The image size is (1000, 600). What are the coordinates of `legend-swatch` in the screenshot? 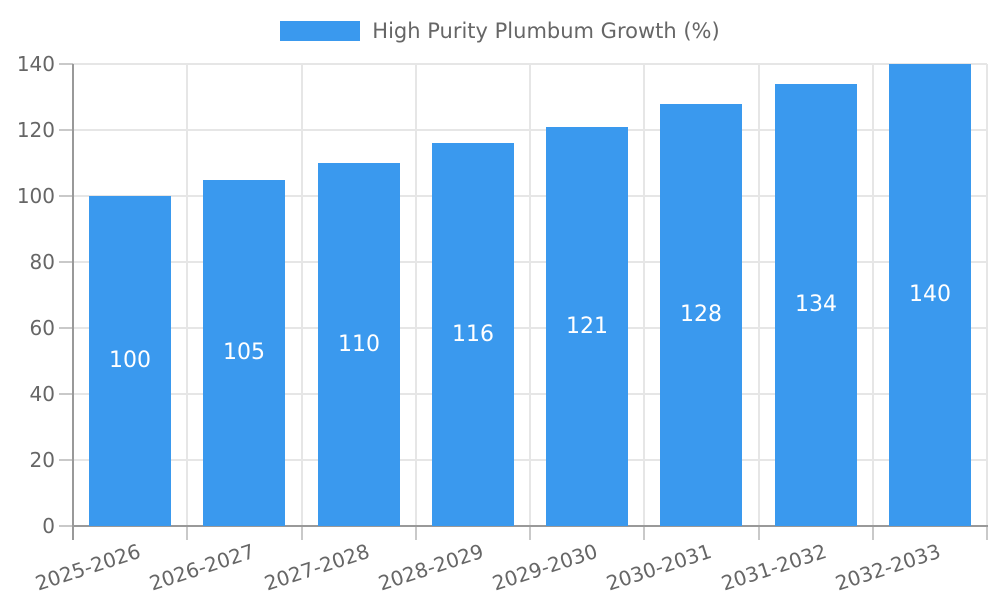 It's located at (320, 31).